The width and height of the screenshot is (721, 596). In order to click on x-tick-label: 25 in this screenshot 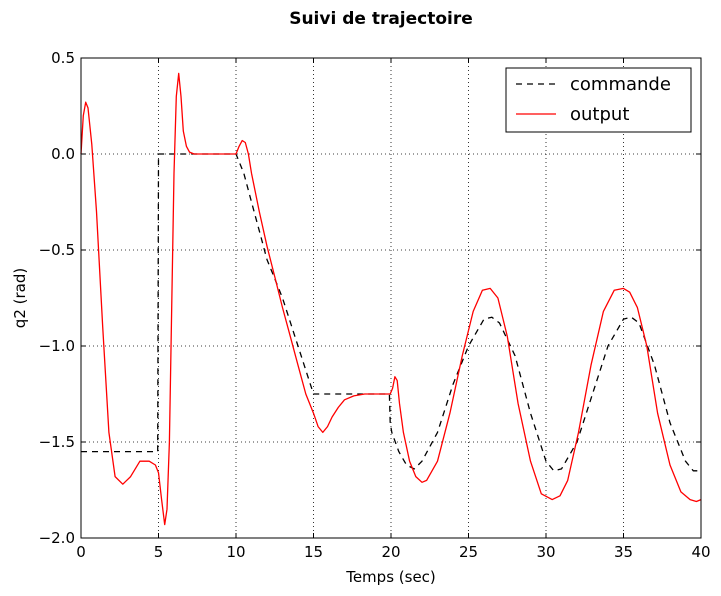, I will do `click(468, 552)`.